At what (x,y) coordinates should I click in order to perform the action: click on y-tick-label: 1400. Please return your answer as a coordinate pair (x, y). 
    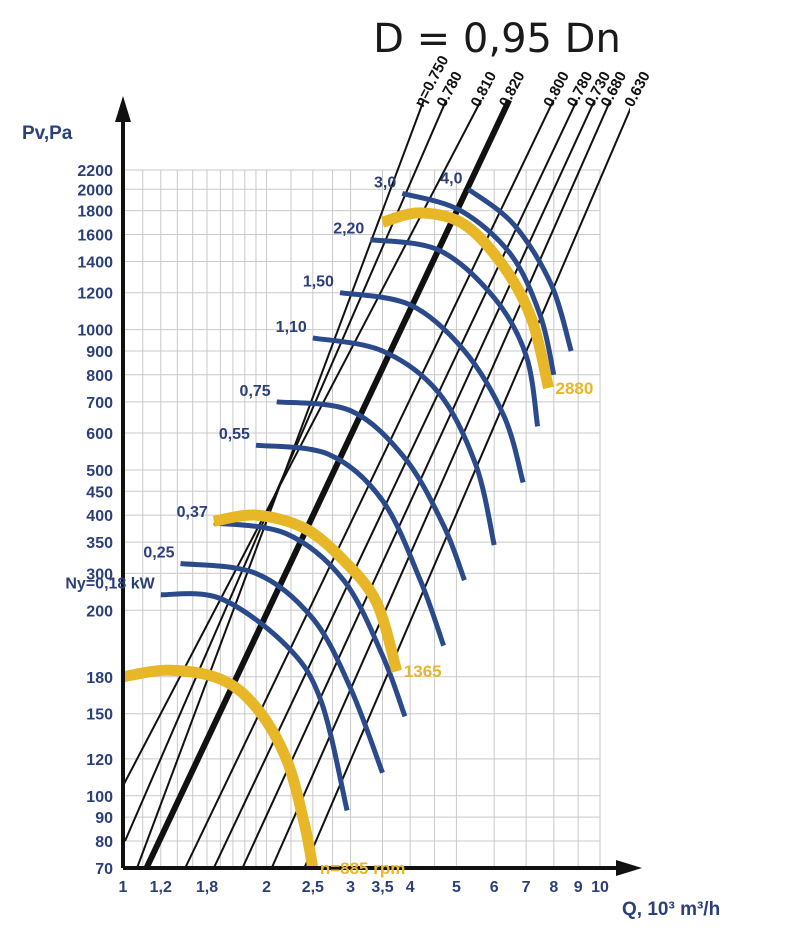
    Looking at the image, I should click on (95, 263).